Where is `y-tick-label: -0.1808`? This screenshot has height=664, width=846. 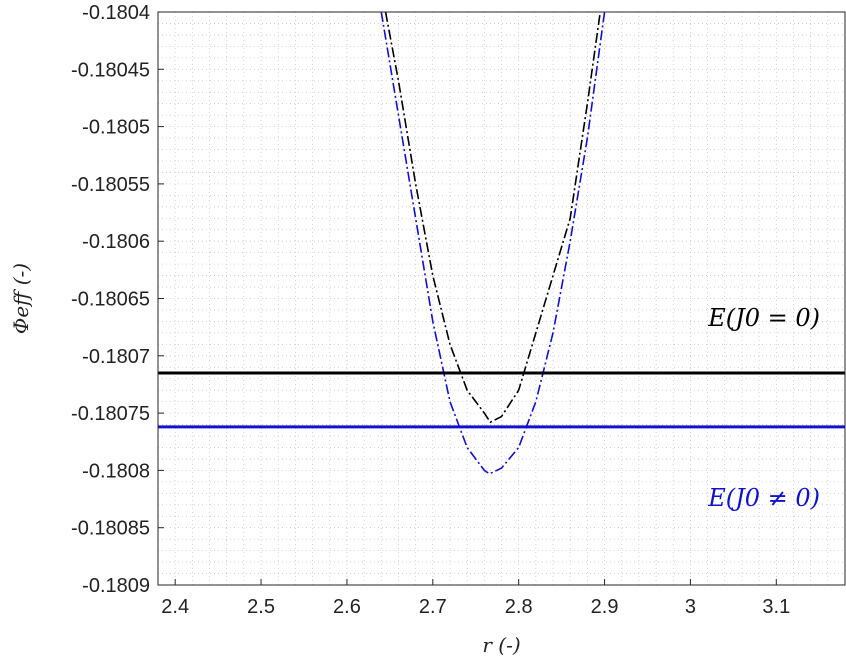 y-tick-label: -0.1808 is located at coordinates (116, 471).